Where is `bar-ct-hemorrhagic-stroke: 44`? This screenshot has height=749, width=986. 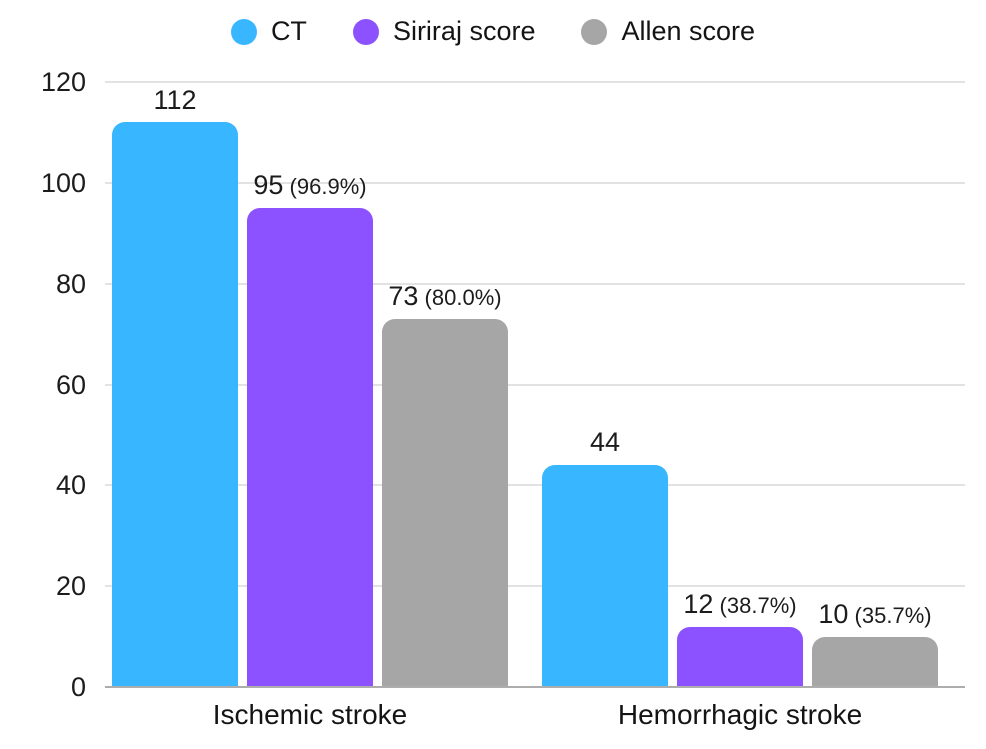 bar-ct-hemorrhagic-stroke: 44 is located at coordinates (605, 557).